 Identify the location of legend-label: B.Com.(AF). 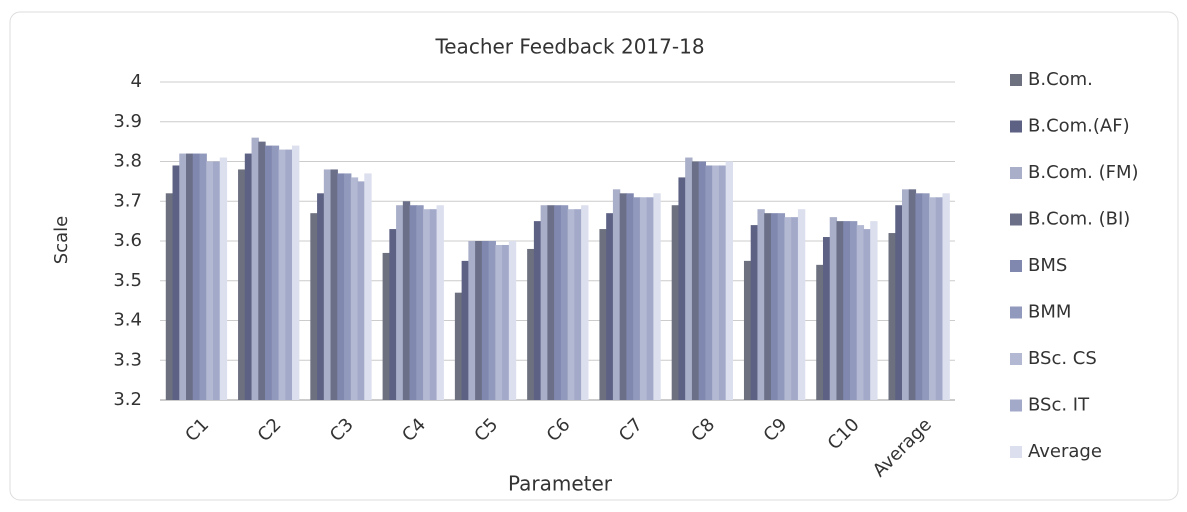
(1079, 126).